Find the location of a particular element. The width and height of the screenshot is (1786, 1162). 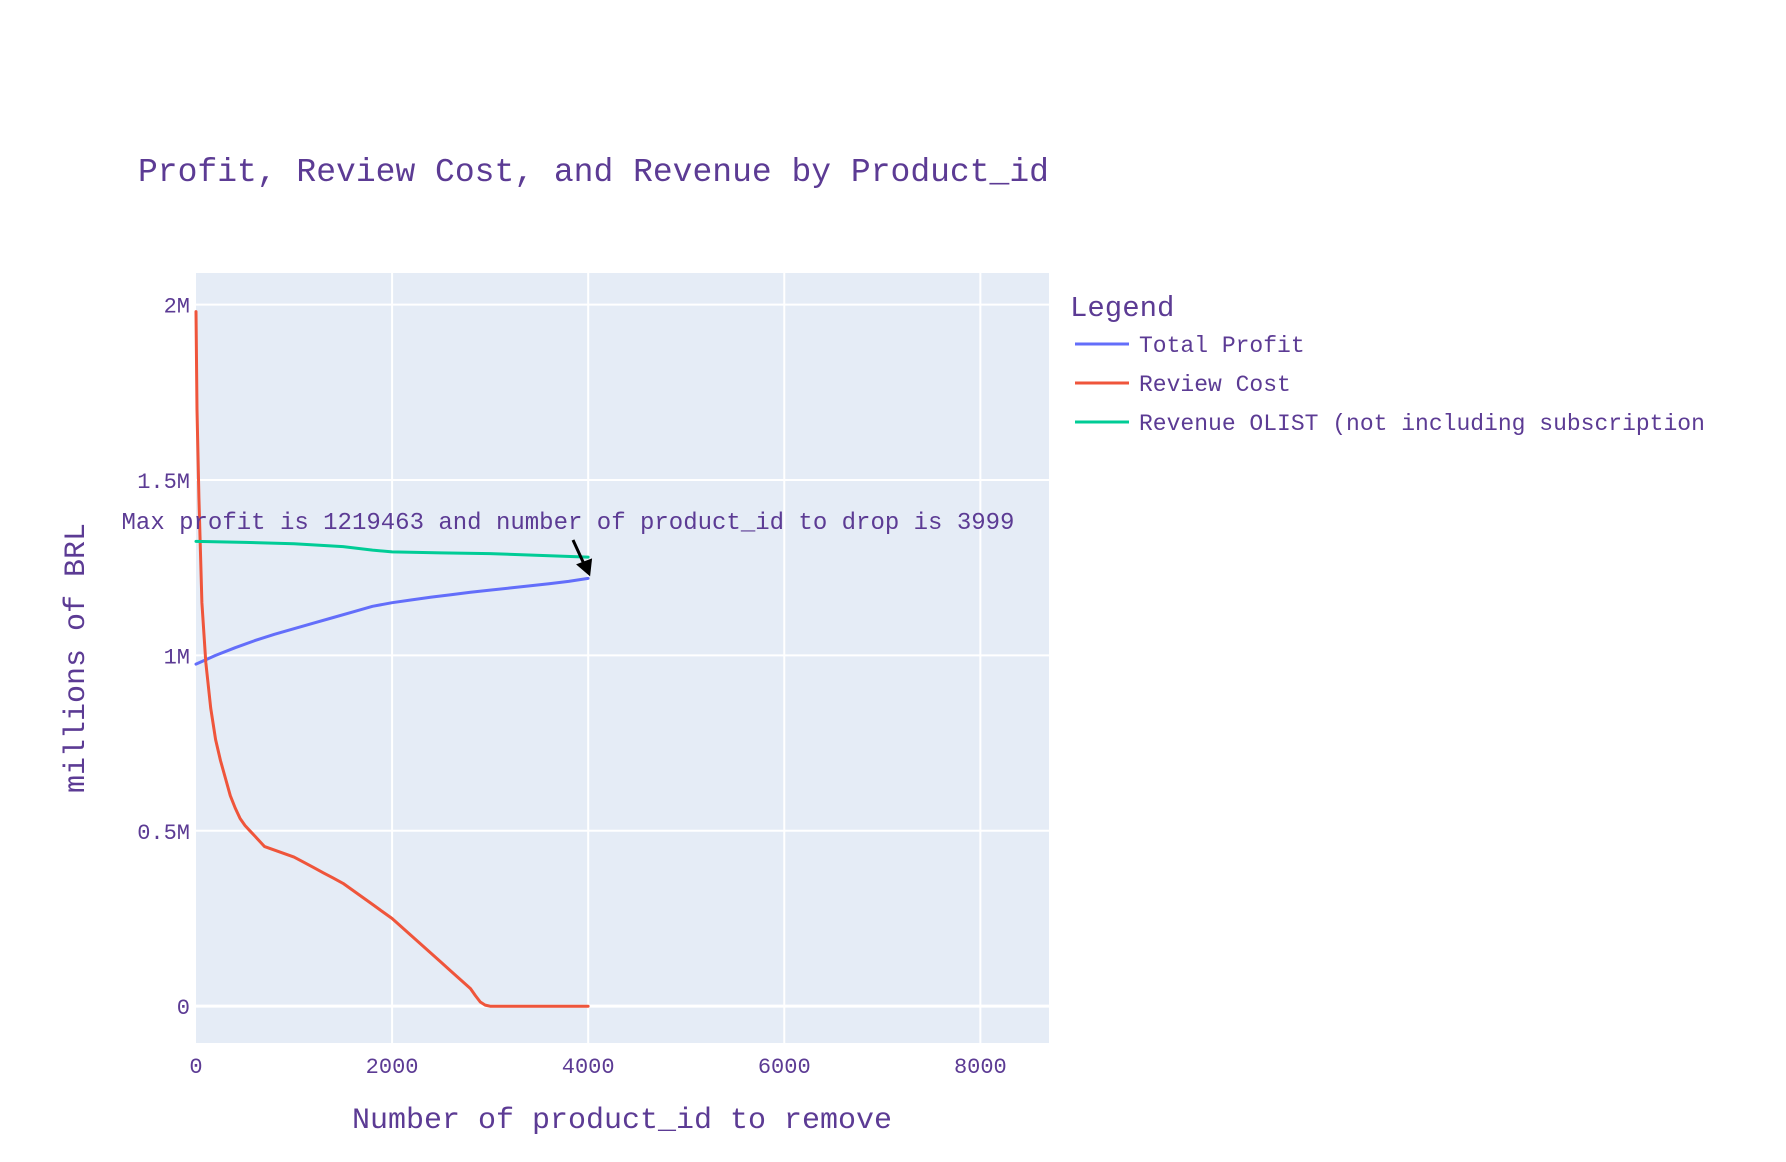

legend-title: Legend is located at coordinates (1122, 308).